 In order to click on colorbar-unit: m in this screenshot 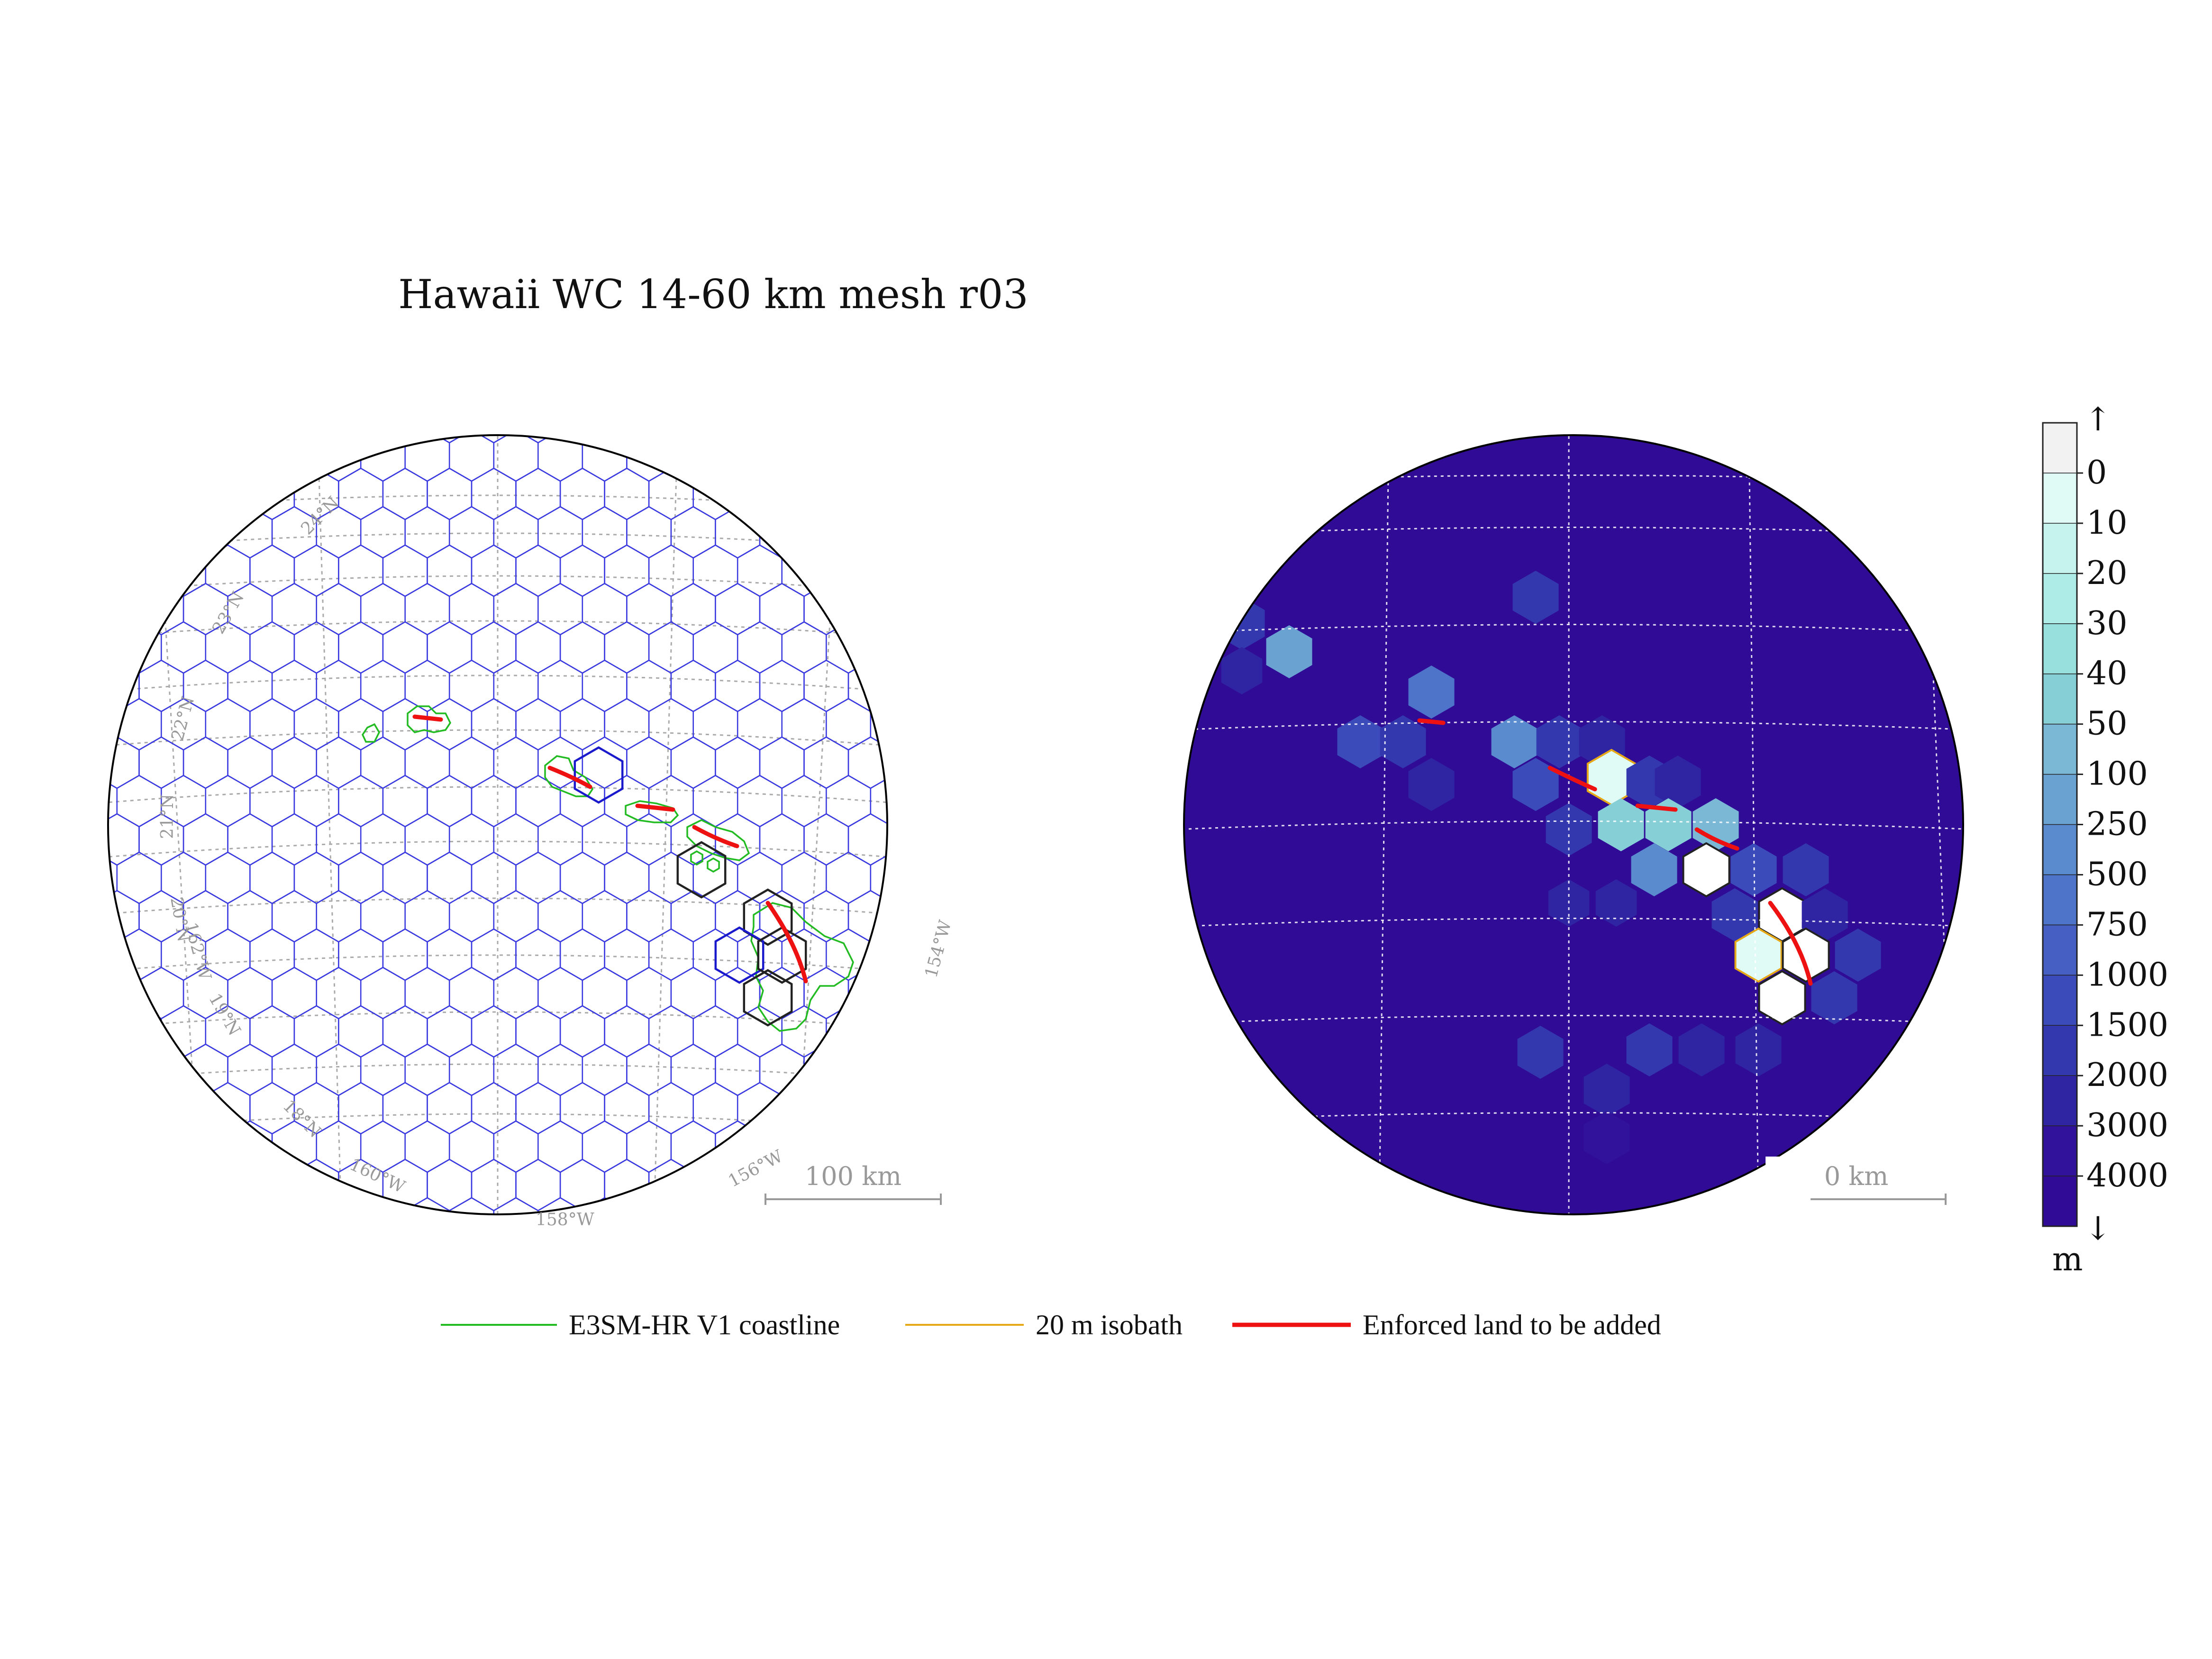, I will do `click(2067, 1259)`.